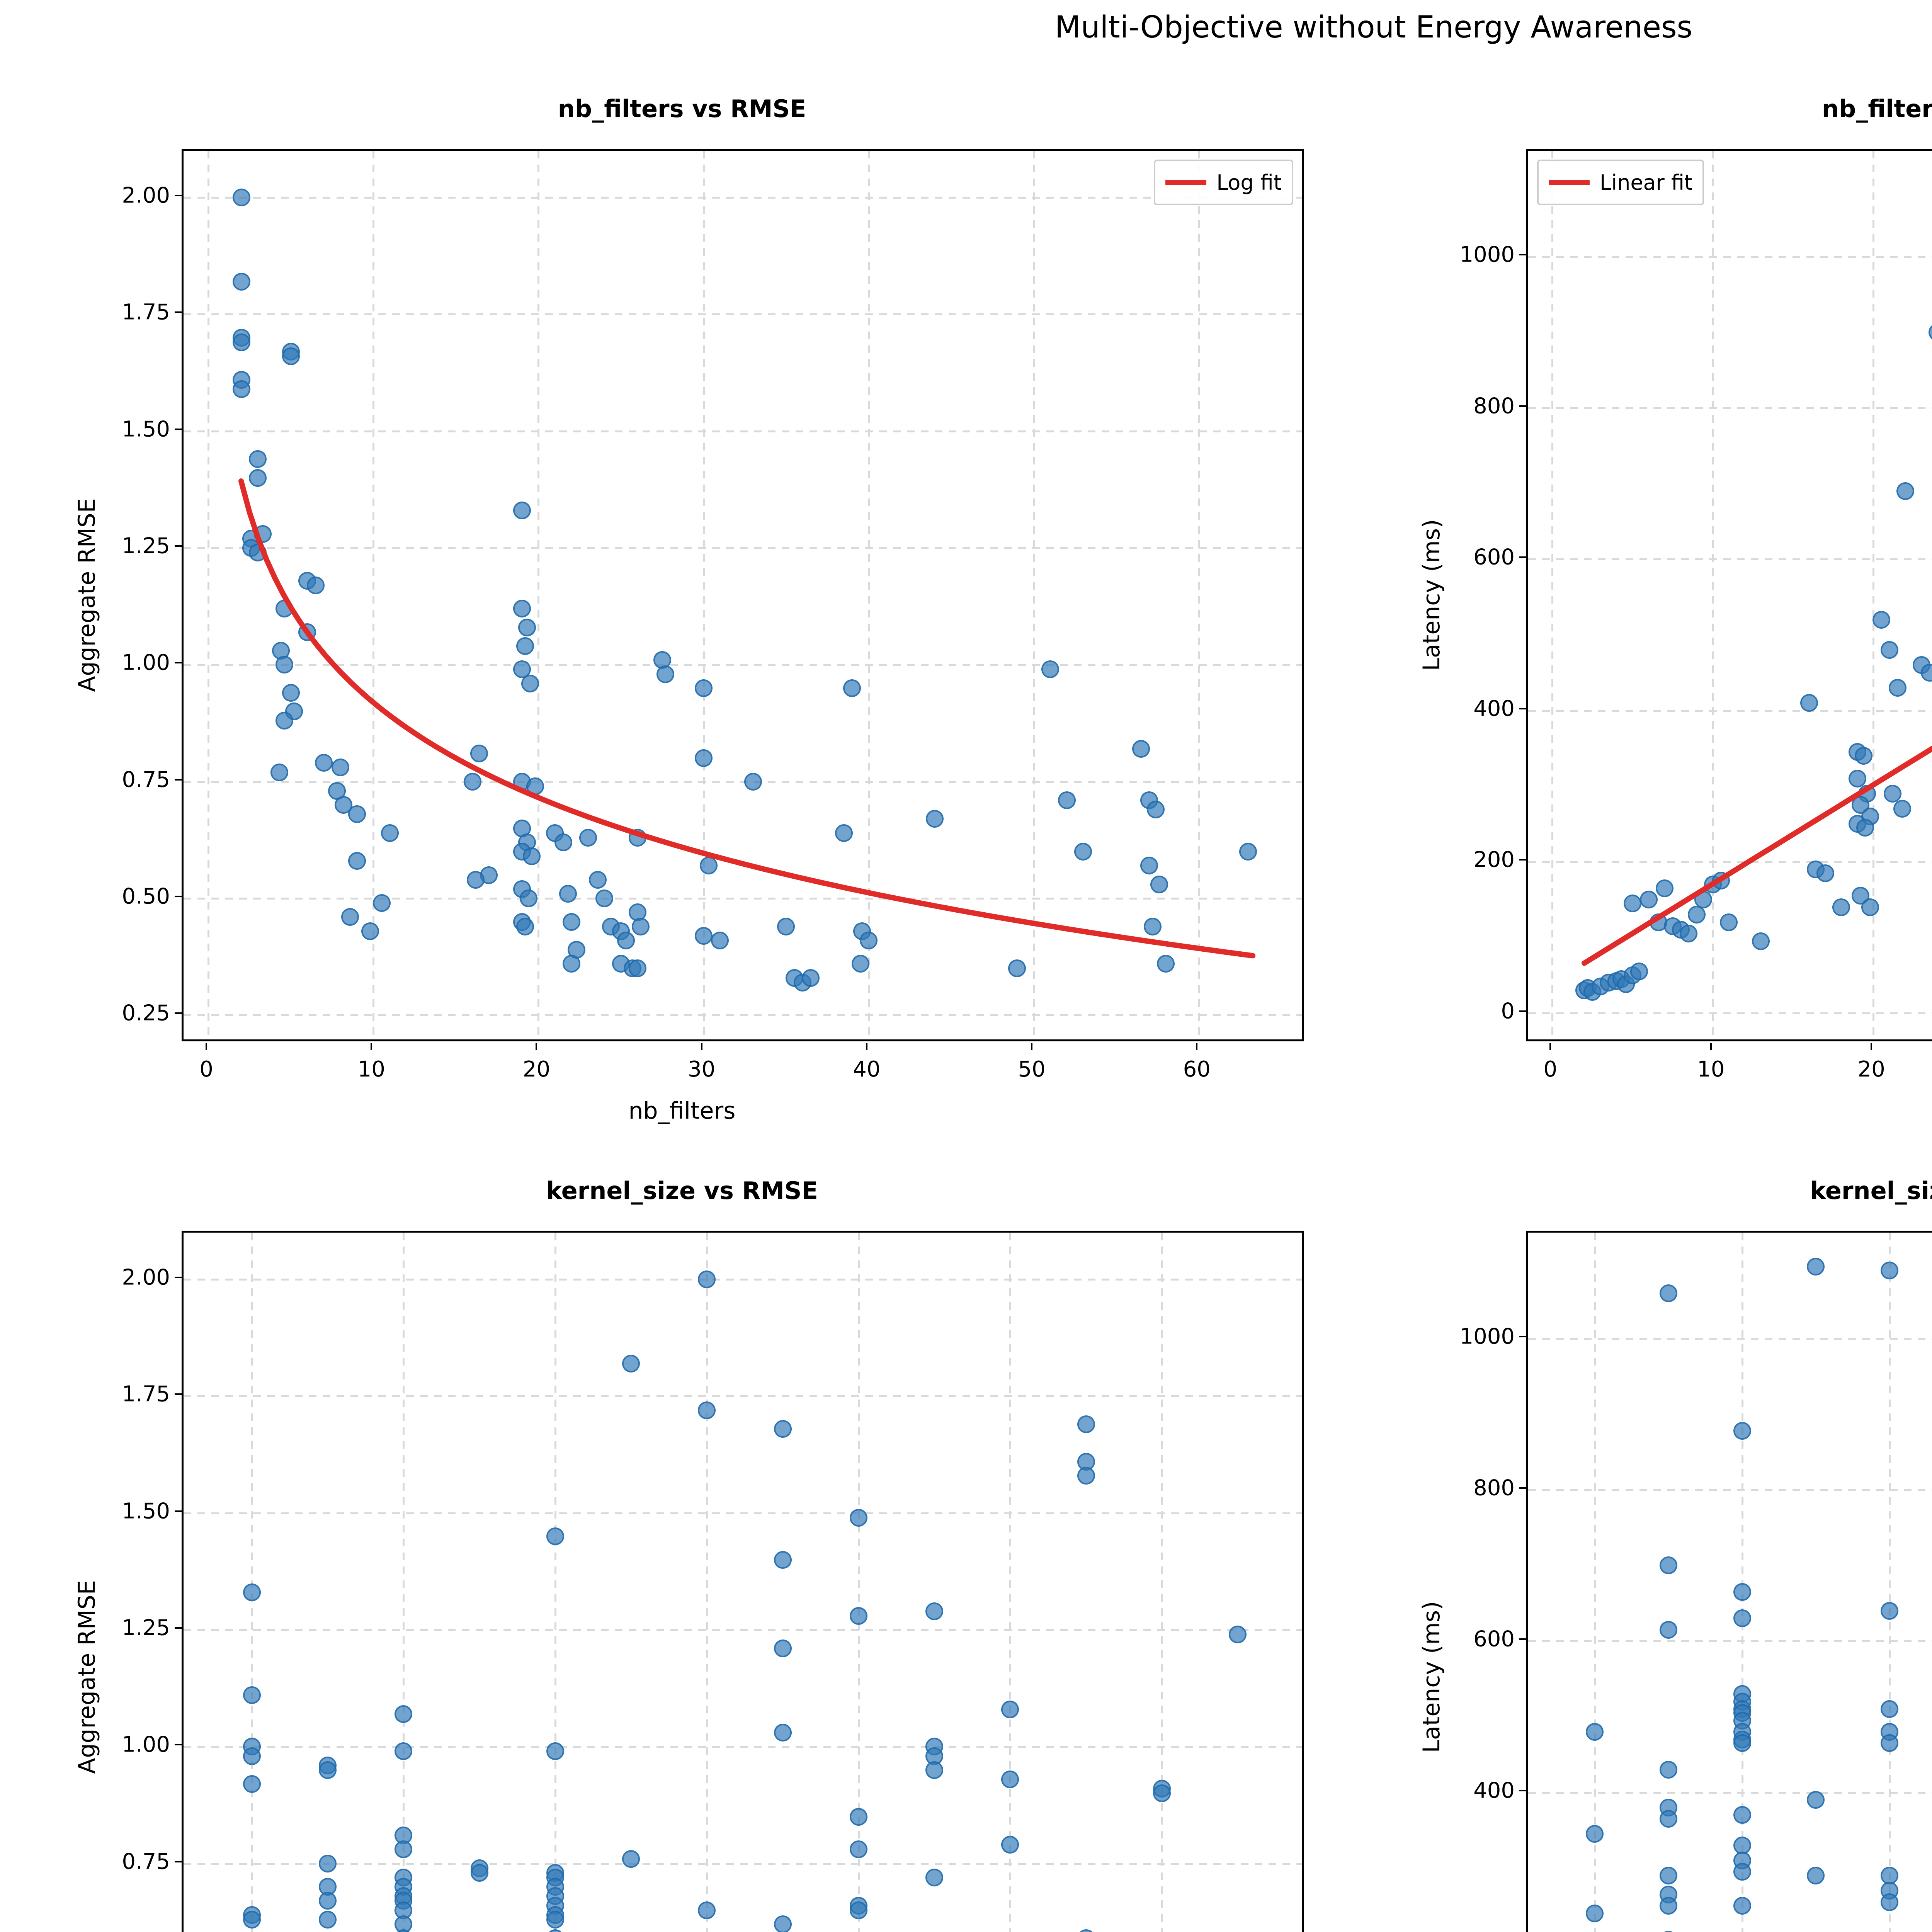 The width and height of the screenshot is (1932, 1932). What do you see at coordinates (1494, 1790) in the screenshot?
I see `y-tick-label: 400` at bounding box center [1494, 1790].